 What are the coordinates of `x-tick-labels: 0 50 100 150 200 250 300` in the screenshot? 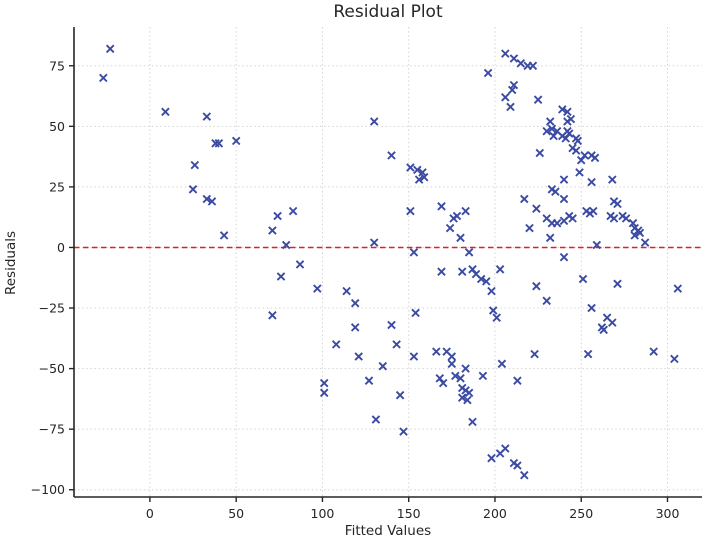 It's located at (412, 509).